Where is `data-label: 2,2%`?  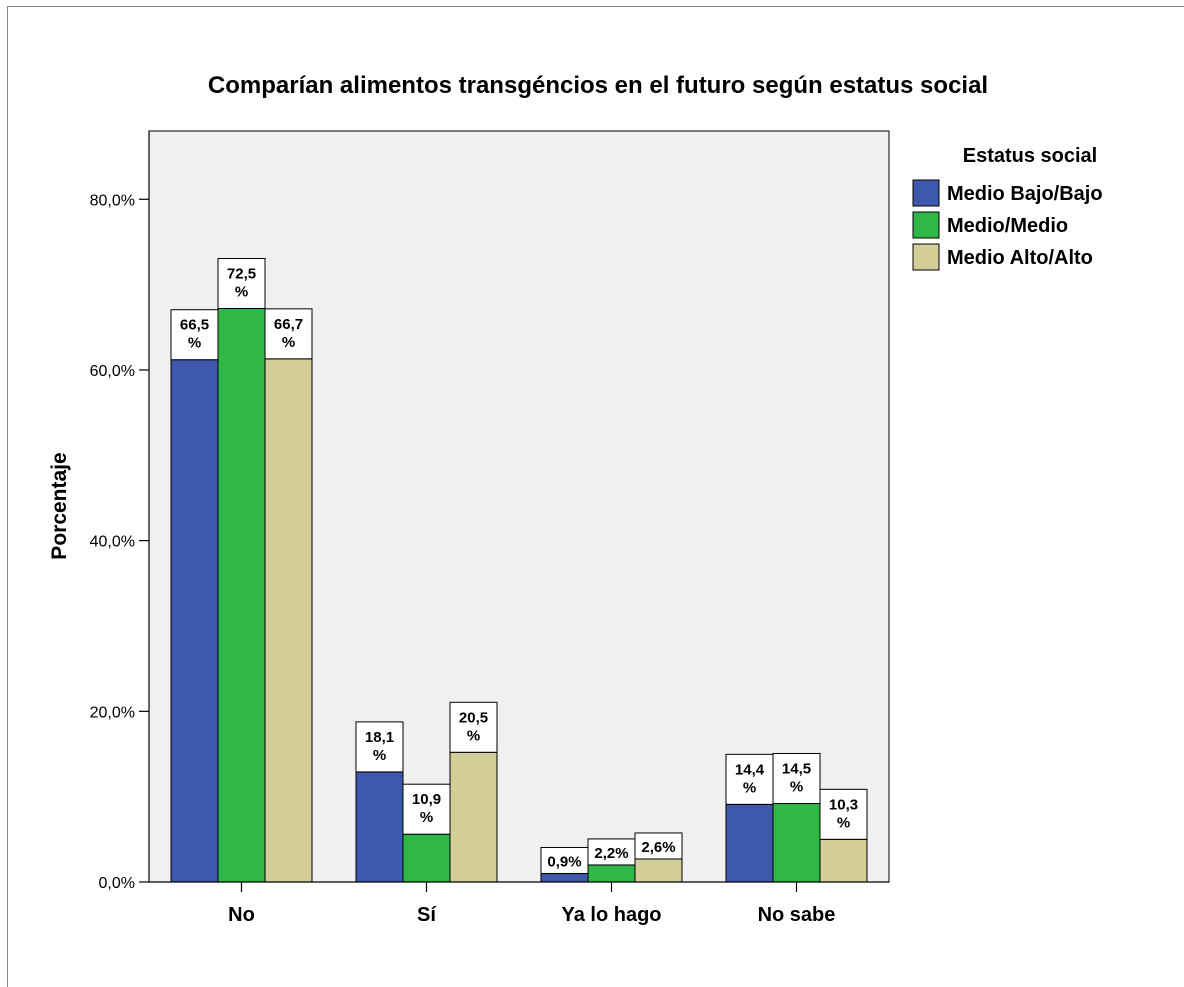
data-label: 2,2% is located at coordinates (611, 853).